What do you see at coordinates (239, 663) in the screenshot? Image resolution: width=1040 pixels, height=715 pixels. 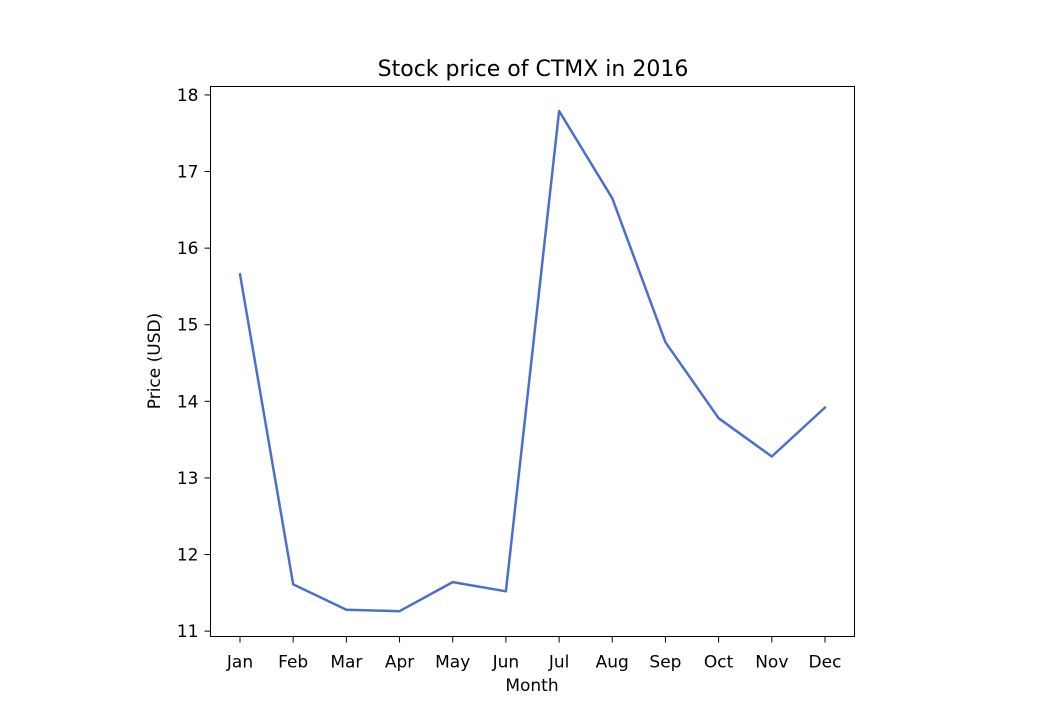 I see `x-tick-label: Jan` at bounding box center [239, 663].